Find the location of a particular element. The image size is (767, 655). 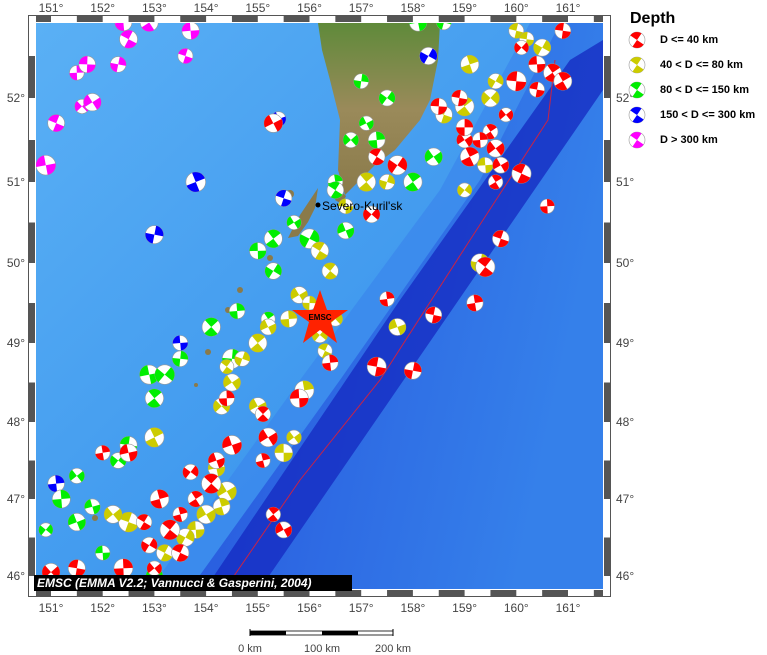

legend-item: D > 300 km is located at coordinates (691, 140).